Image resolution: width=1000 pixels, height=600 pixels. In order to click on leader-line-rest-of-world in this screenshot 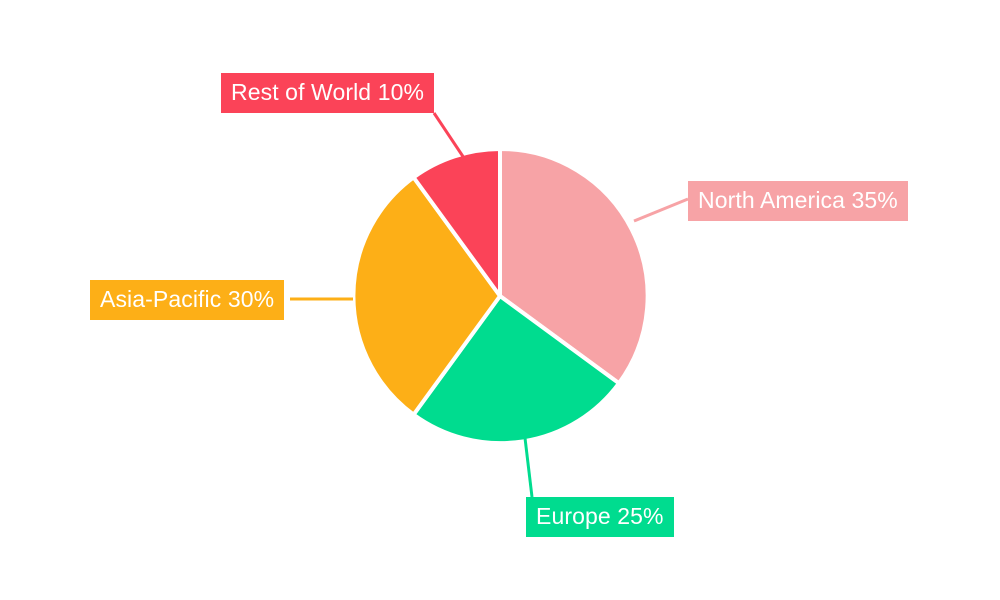, I will do `click(449, 135)`.